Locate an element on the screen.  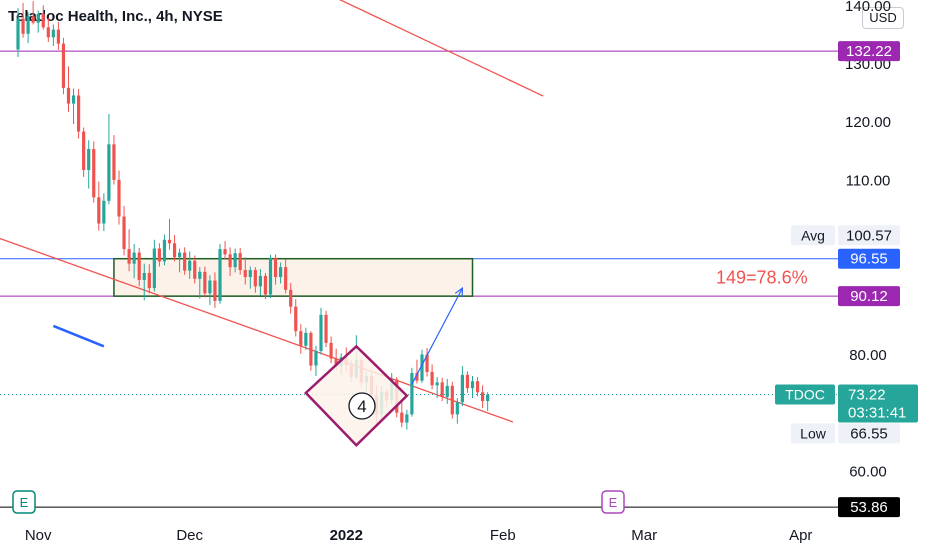
level-price-label: 132.22 is located at coordinates (869, 51).